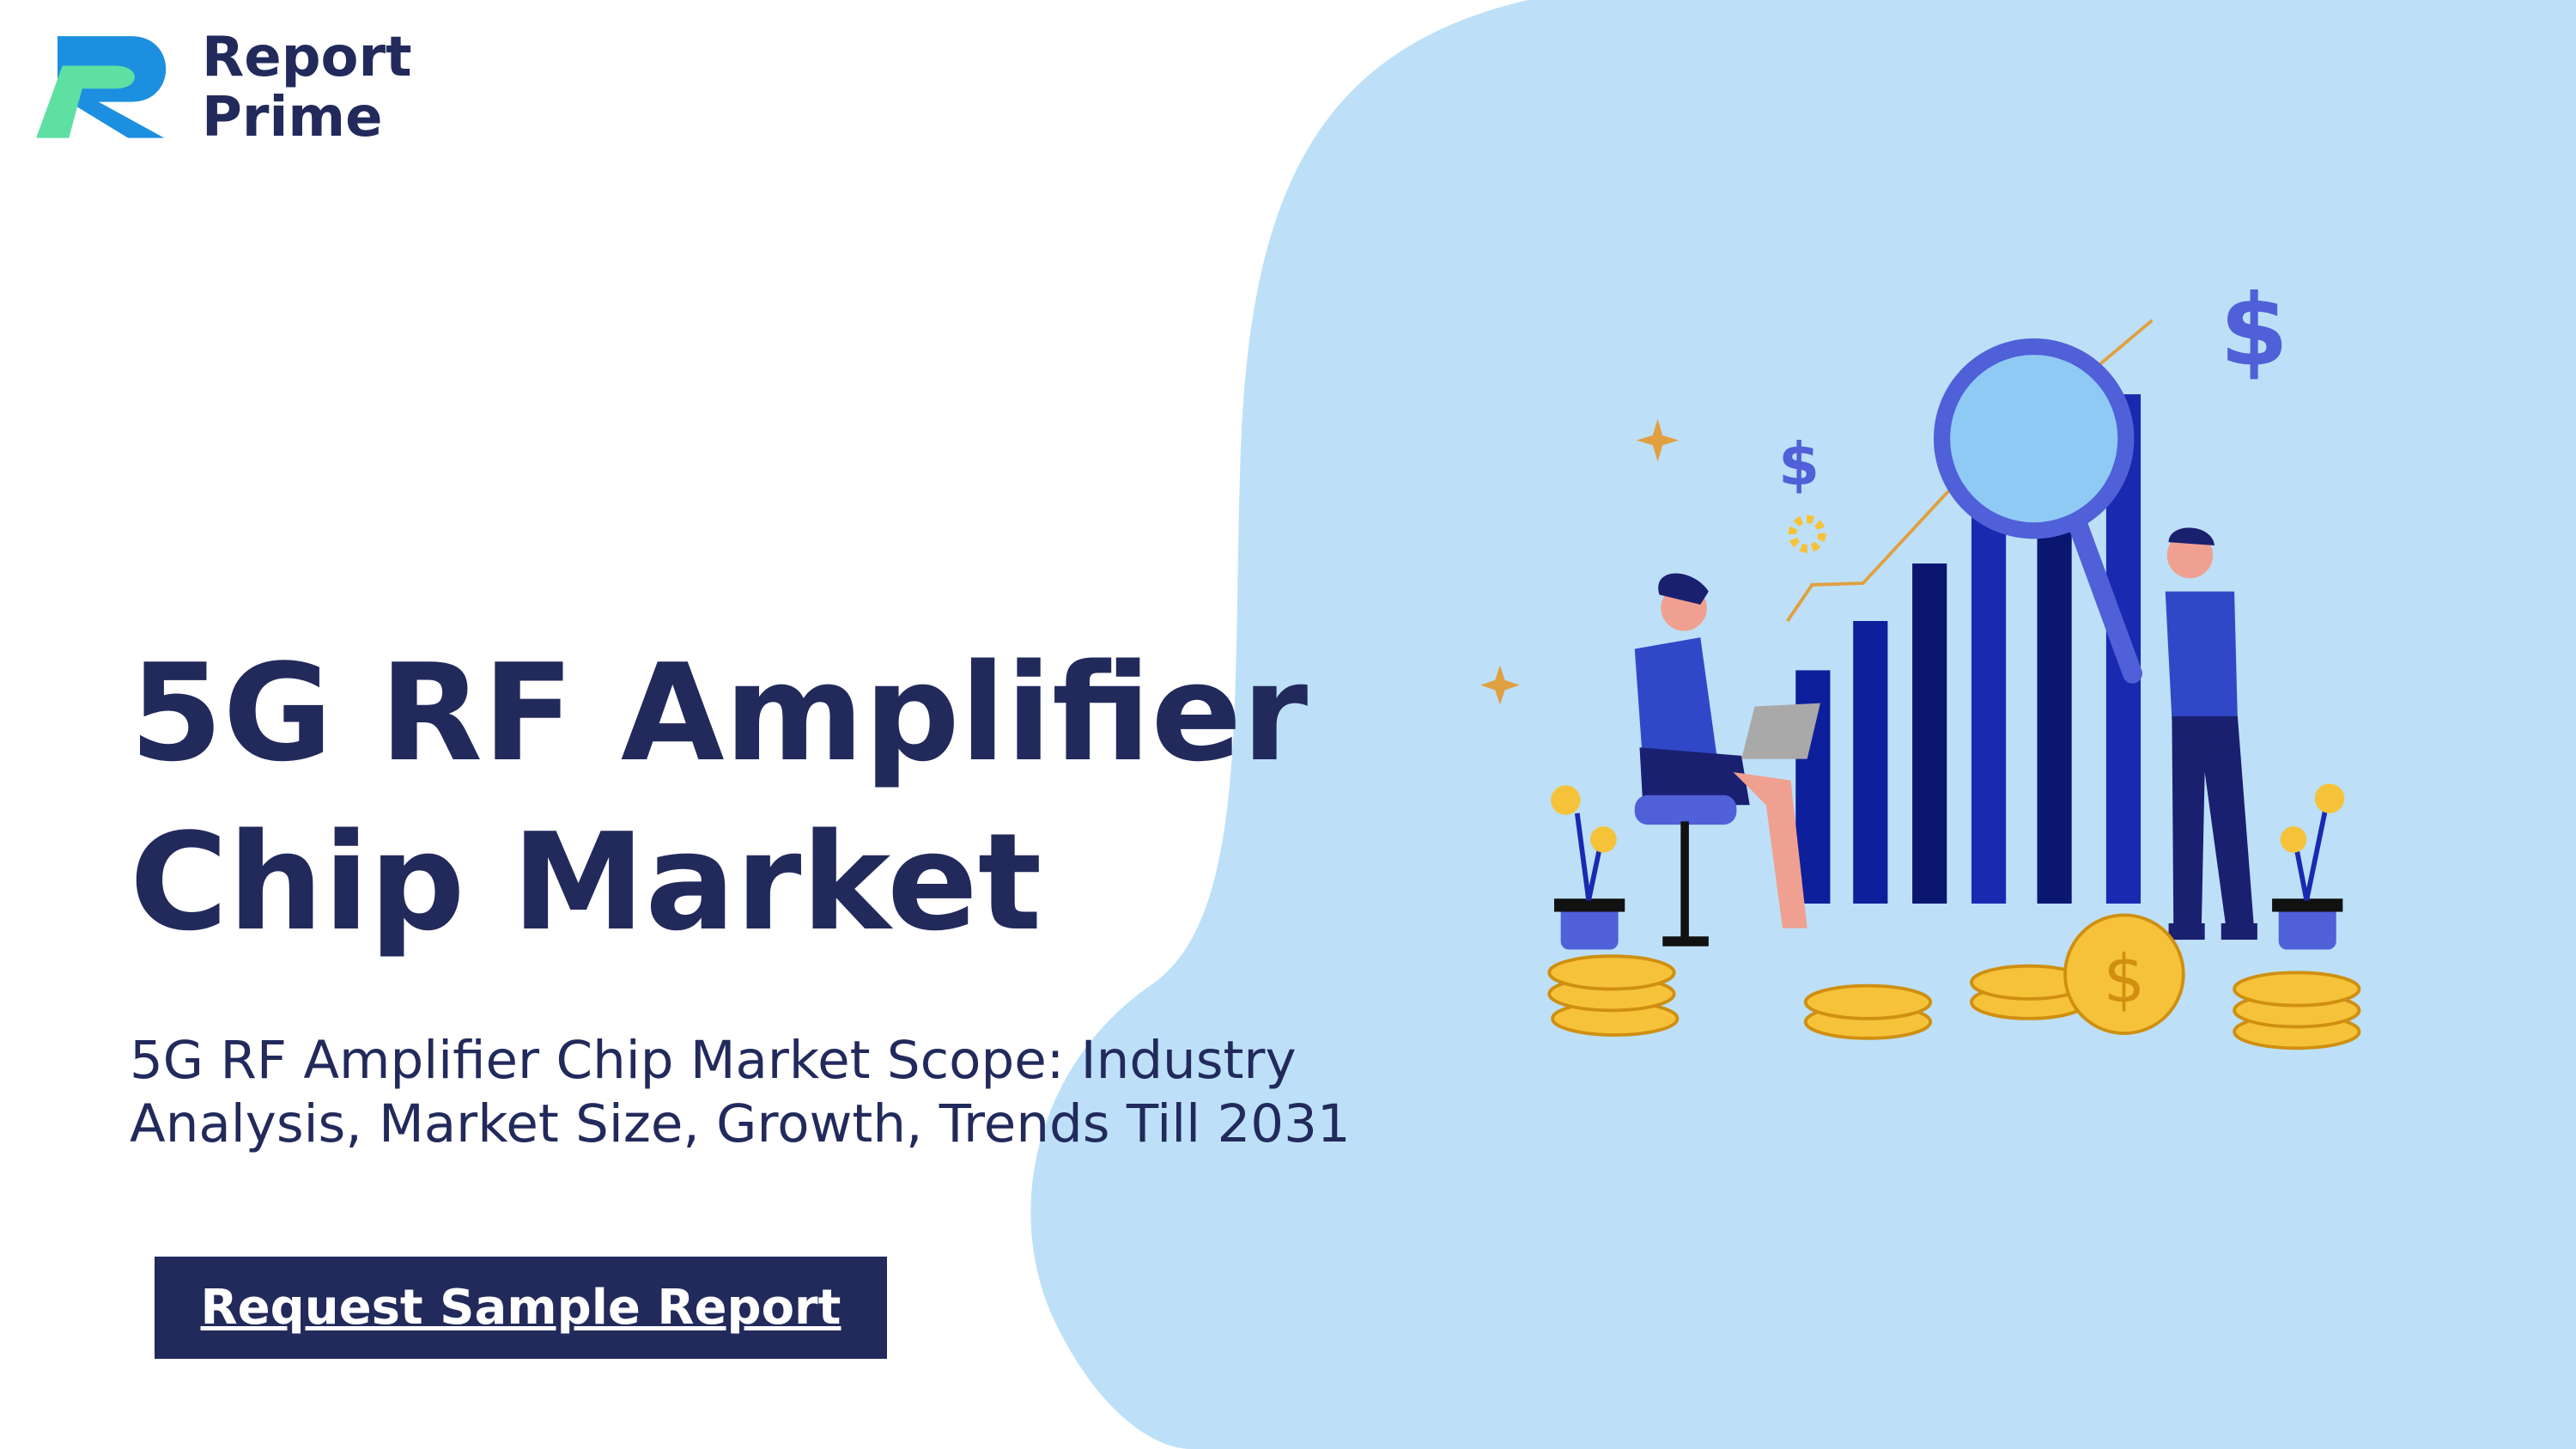 This screenshot has width=2576, height=1449. Describe the element at coordinates (2211, 734) in the screenshot. I see `man-figure` at that location.